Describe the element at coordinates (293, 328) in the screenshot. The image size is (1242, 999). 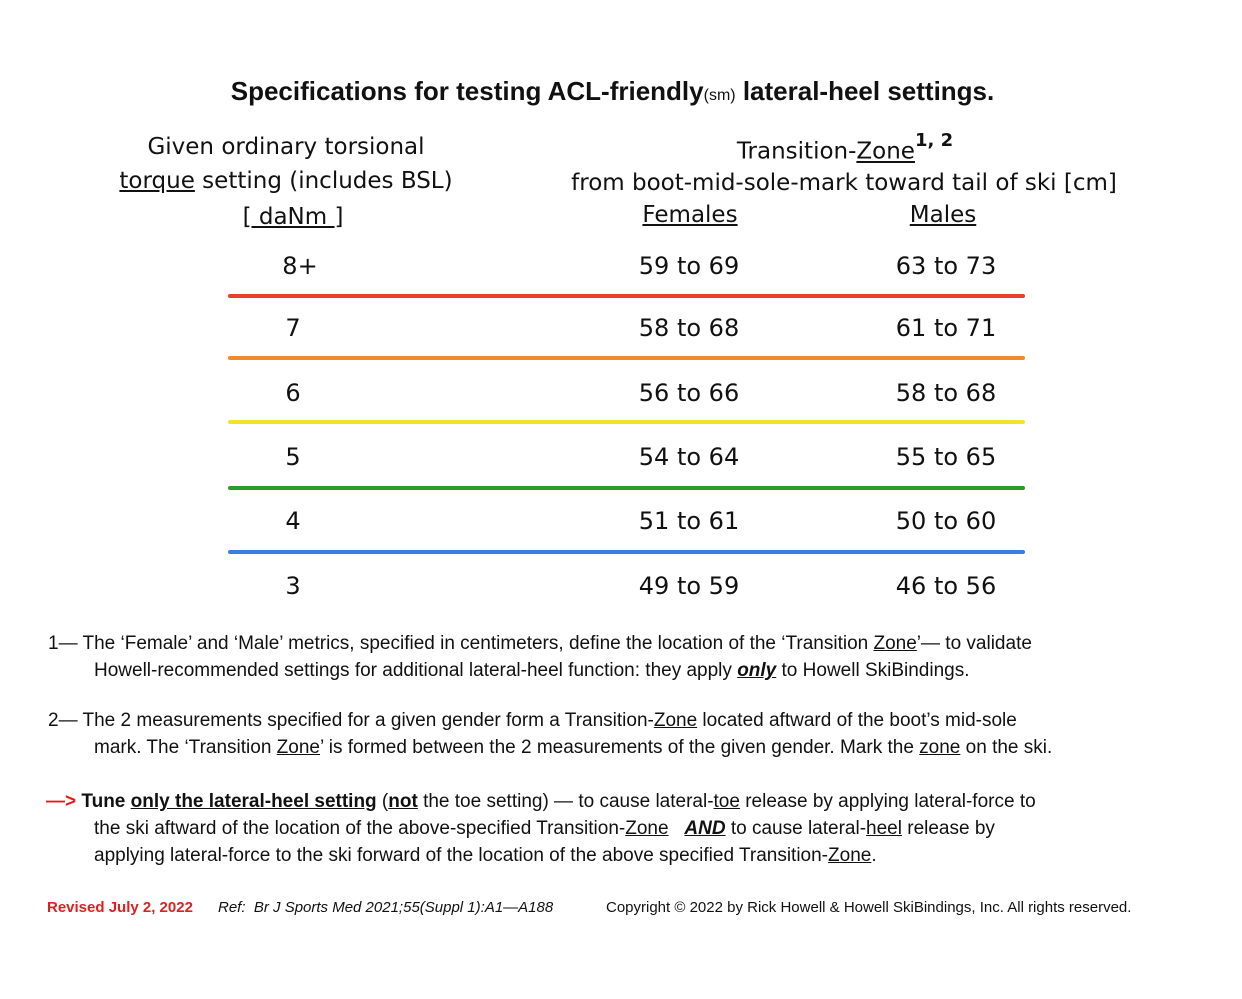
I see `torque-cell: 7` at that location.